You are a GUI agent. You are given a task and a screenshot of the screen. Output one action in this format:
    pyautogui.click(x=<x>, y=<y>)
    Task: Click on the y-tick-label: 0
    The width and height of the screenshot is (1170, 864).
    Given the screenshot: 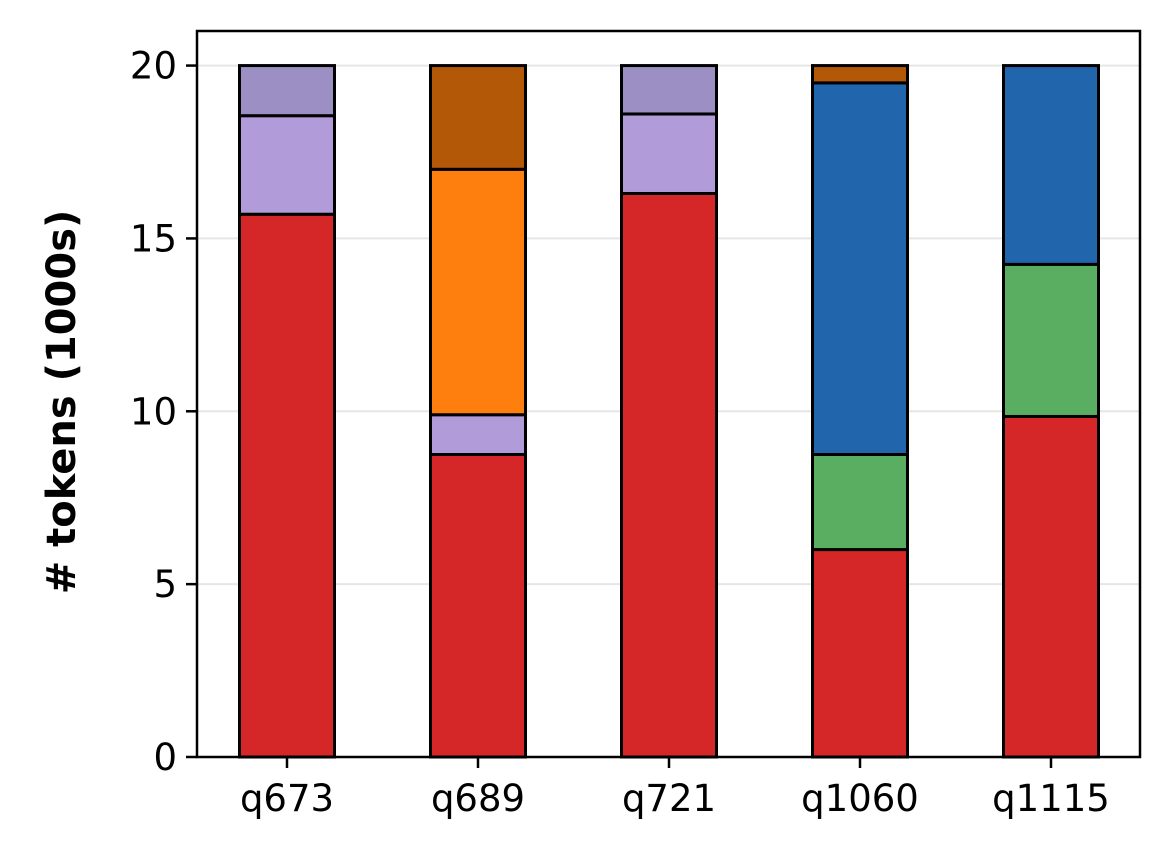 What is the action you would take?
    pyautogui.click(x=165, y=757)
    